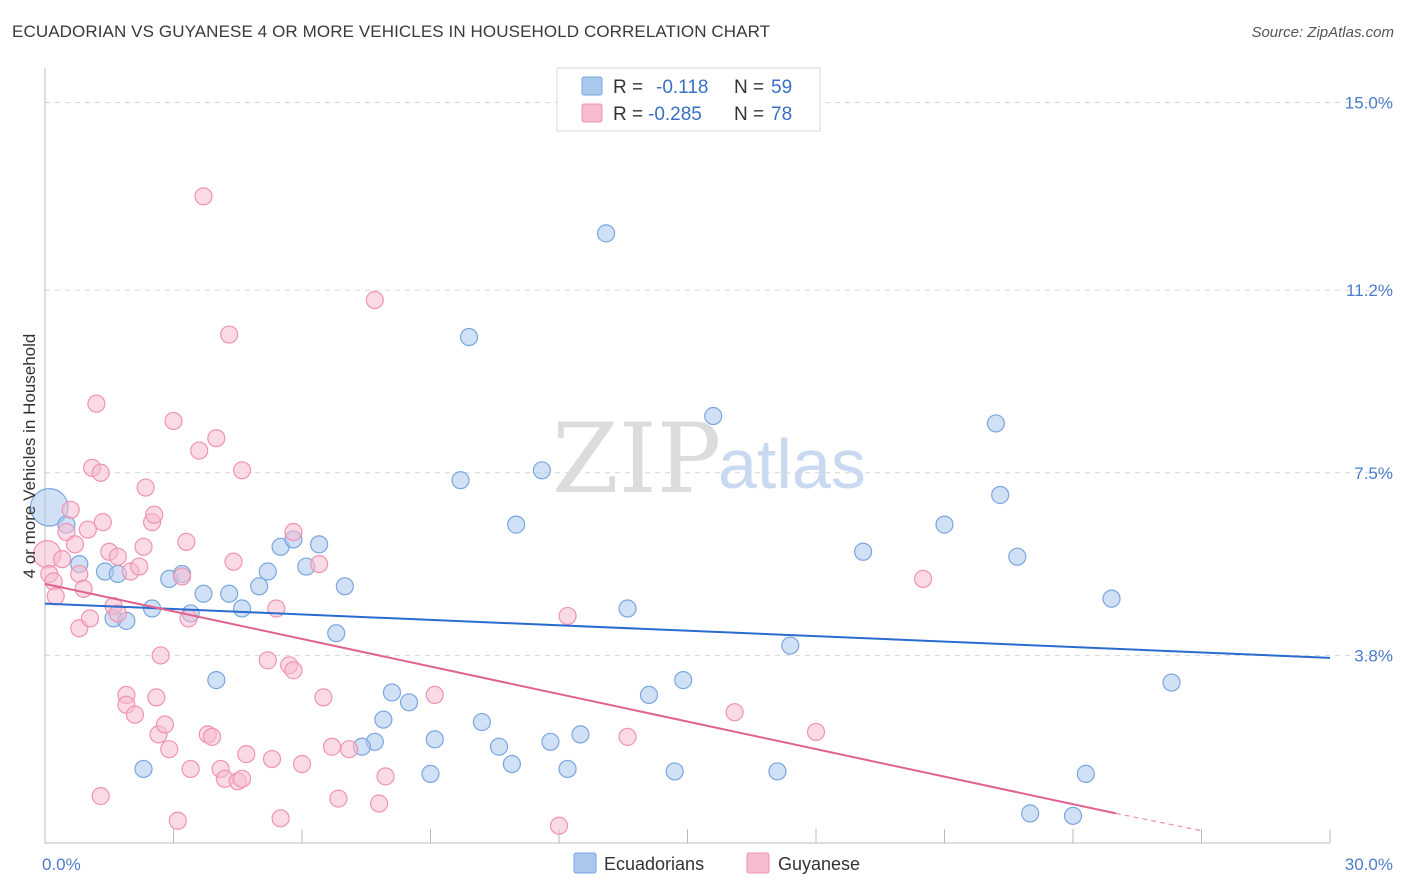 The height and width of the screenshot is (892, 1406). What do you see at coordinates (1373, 655) in the screenshot?
I see `y-tick-label-0: 3.8%` at bounding box center [1373, 655].